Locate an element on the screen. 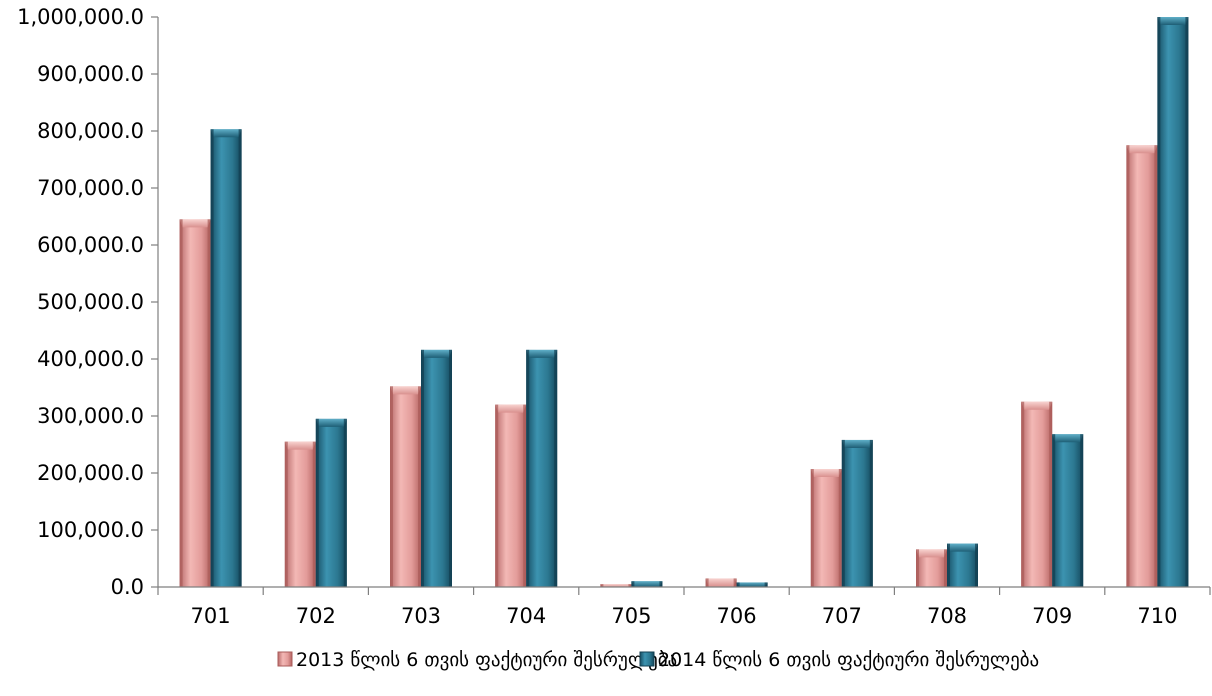 This screenshot has height=696, width=1212. y-tick-label: 700,000.0 is located at coordinates (90, 188).